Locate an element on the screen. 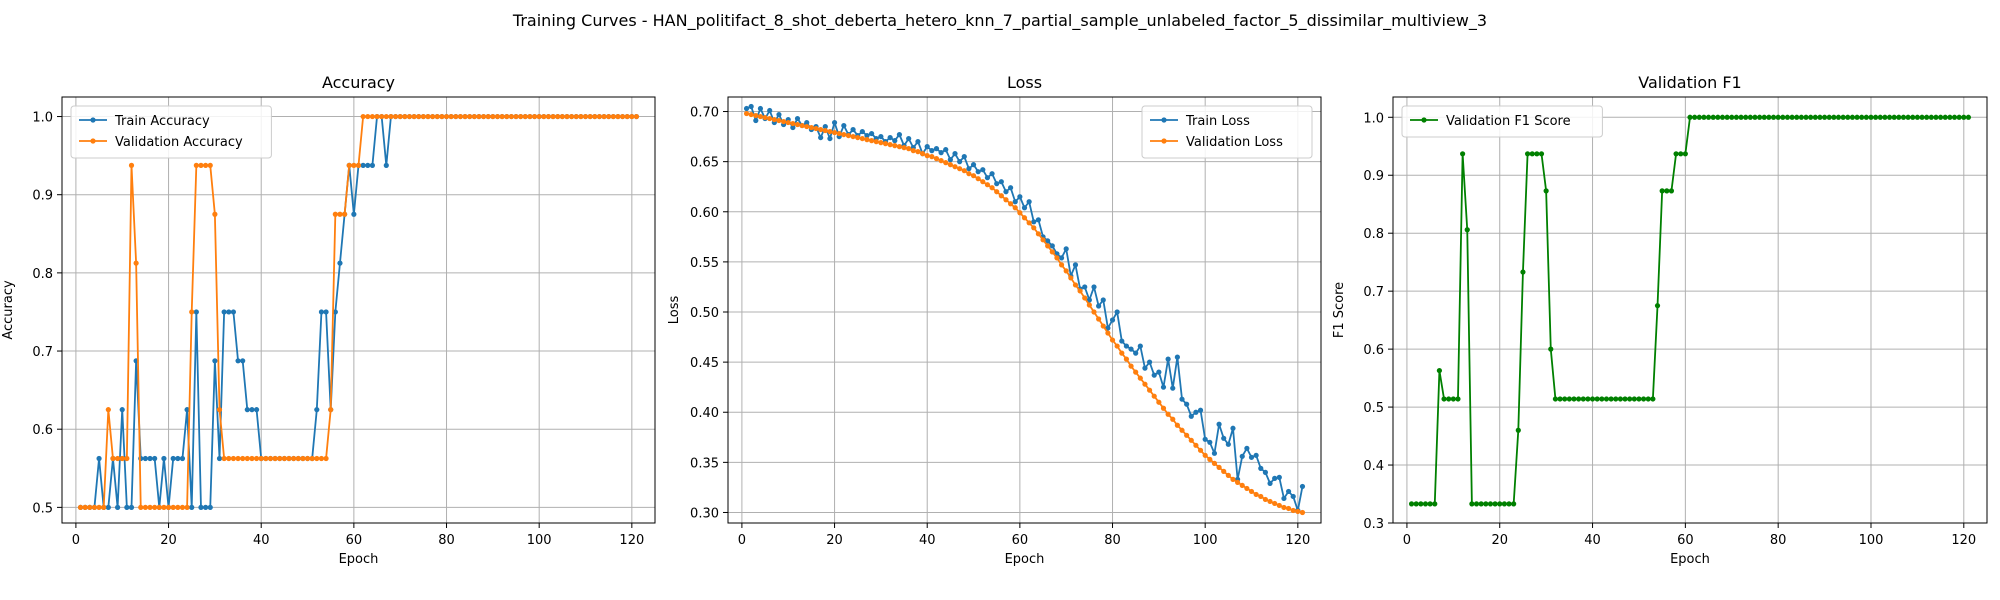 The width and height of the screenshot is (2000, 600). y-tick-label: 0.40 is located at coordinates (704, 413).